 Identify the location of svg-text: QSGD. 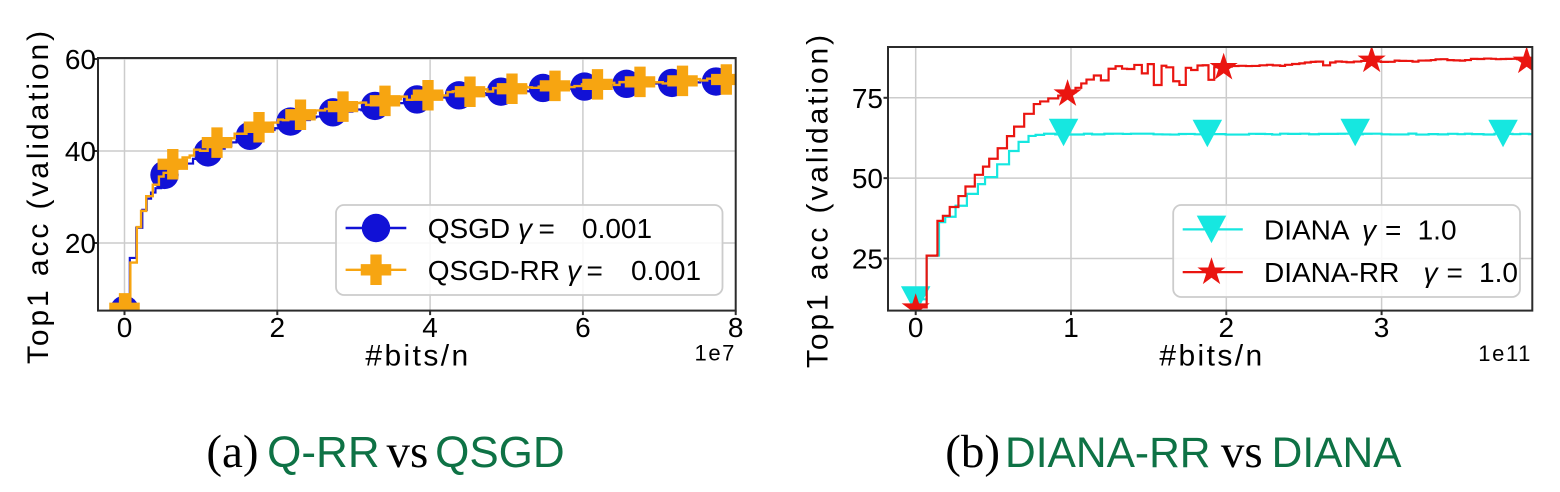
(500, 452).